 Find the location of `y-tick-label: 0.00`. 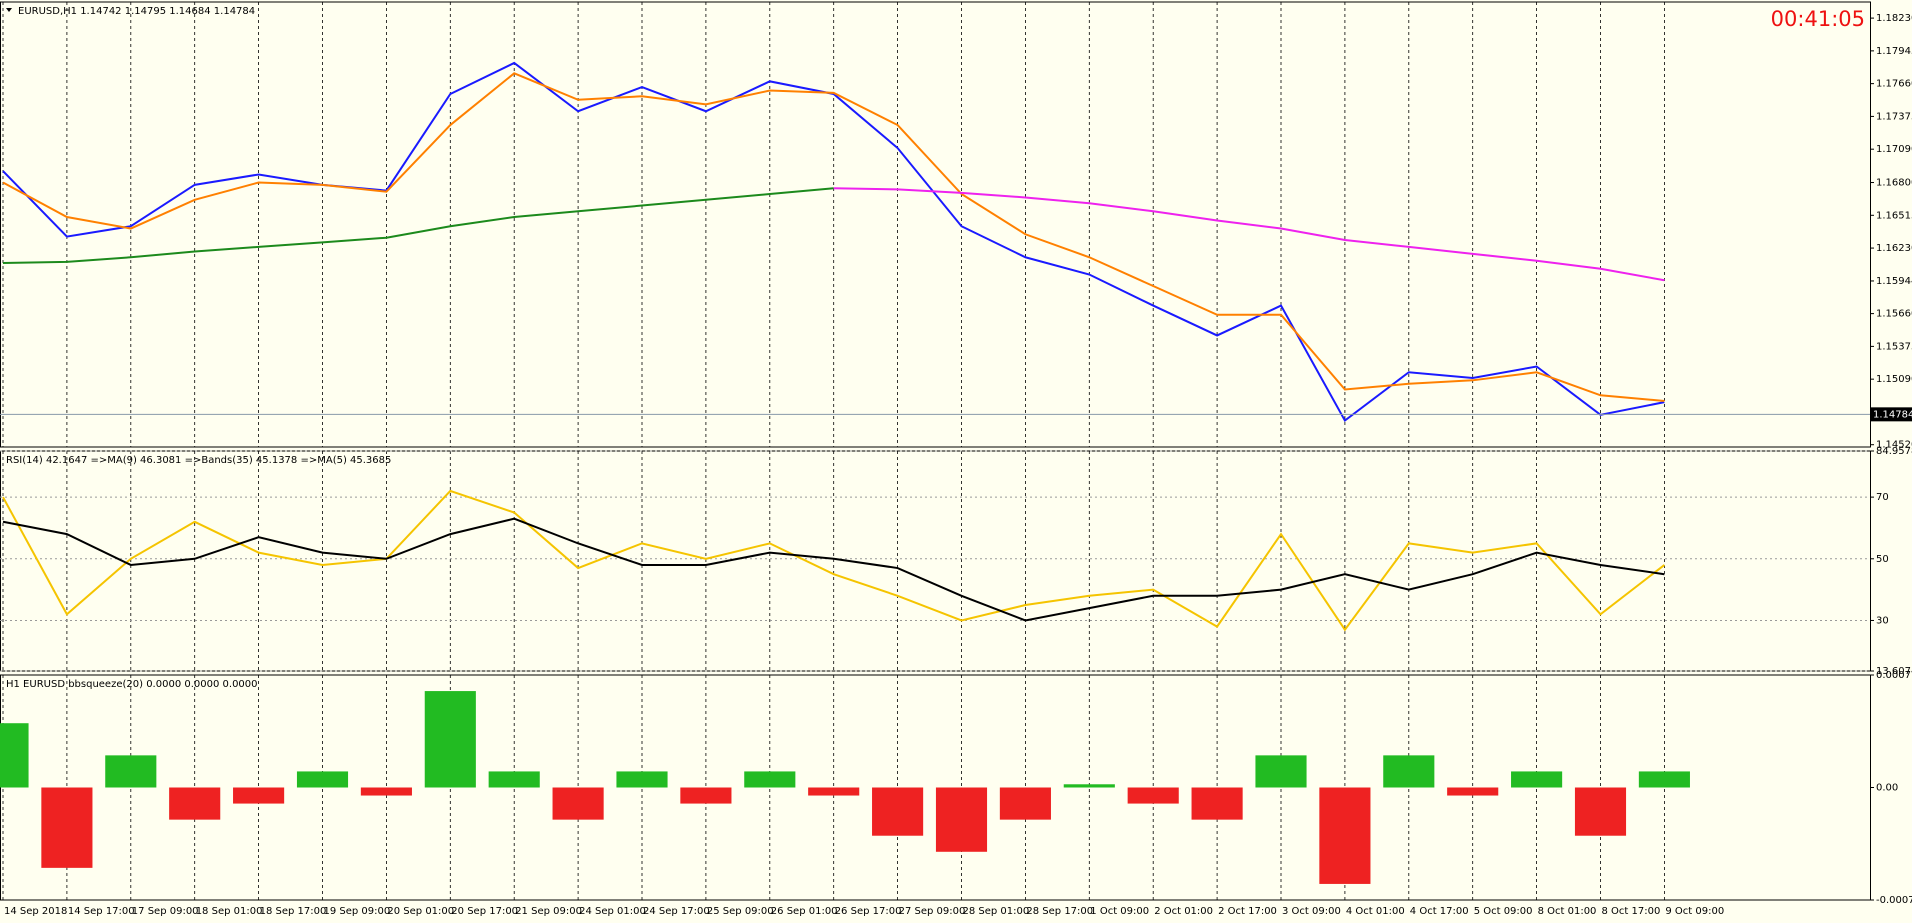

y-tick-label: 0.00 is located at coordinates (1887, 788).